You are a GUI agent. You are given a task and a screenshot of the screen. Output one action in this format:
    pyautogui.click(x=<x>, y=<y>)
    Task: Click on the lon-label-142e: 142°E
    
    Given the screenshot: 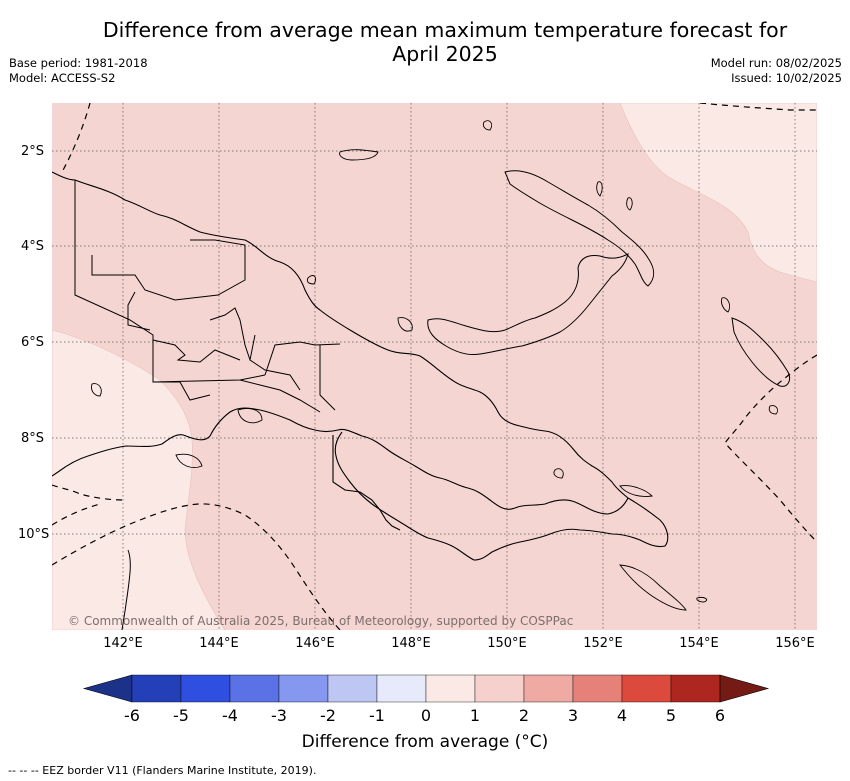 What is the action you would take?
    pyautogui.click(x=123, y=643)
    